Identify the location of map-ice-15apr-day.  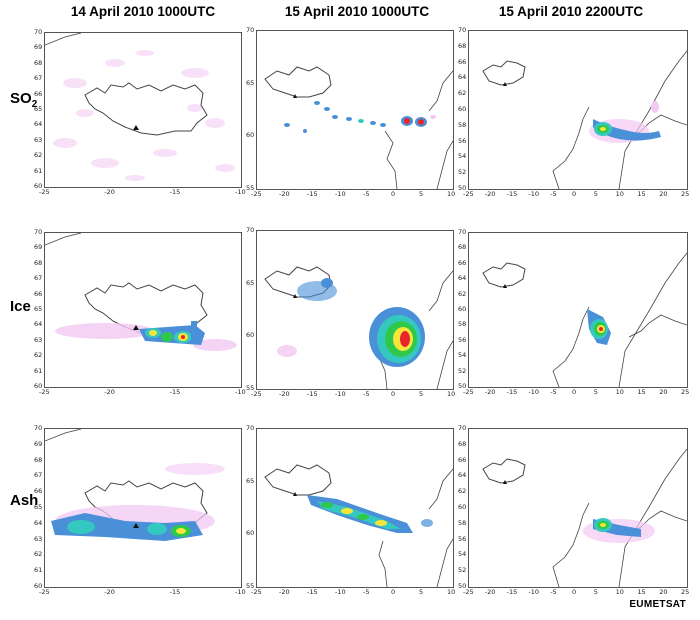
(358, 327).